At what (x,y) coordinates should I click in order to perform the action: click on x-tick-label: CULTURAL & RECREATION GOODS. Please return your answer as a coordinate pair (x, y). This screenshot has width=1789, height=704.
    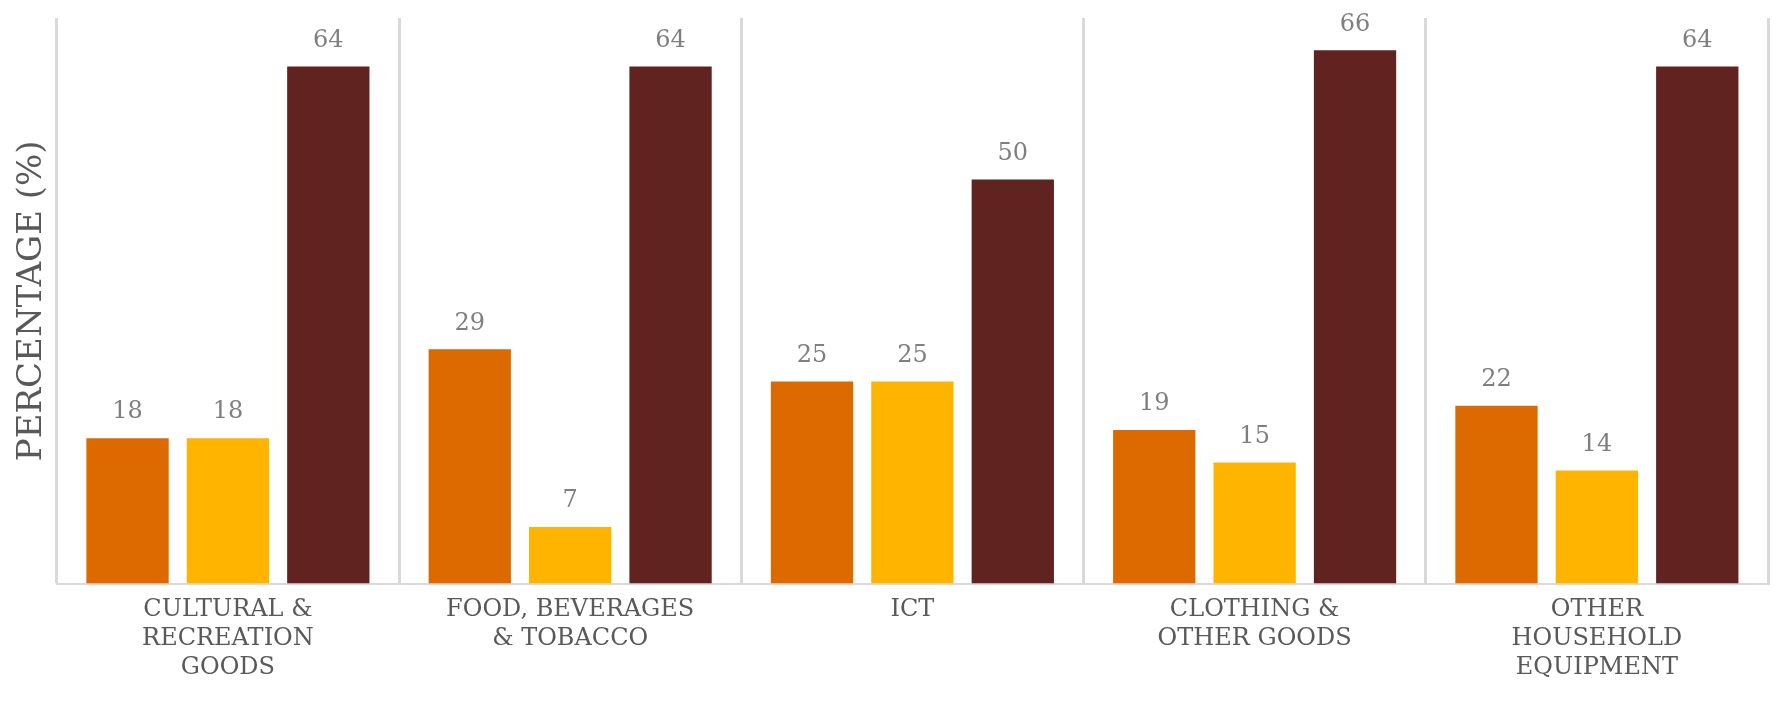
    Looking at the image, I should click on (228, 637).